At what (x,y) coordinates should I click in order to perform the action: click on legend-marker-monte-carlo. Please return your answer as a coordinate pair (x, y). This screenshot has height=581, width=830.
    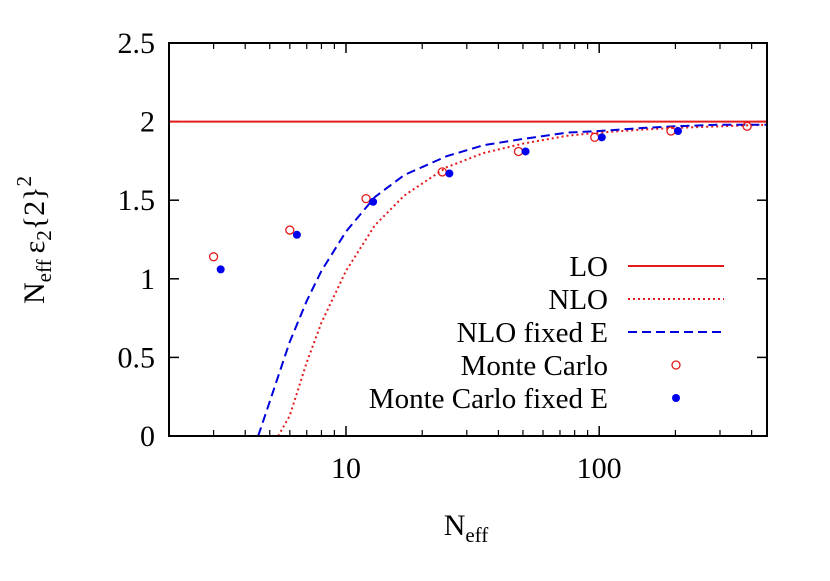
    Looking at the image, I should click on (676, 365).